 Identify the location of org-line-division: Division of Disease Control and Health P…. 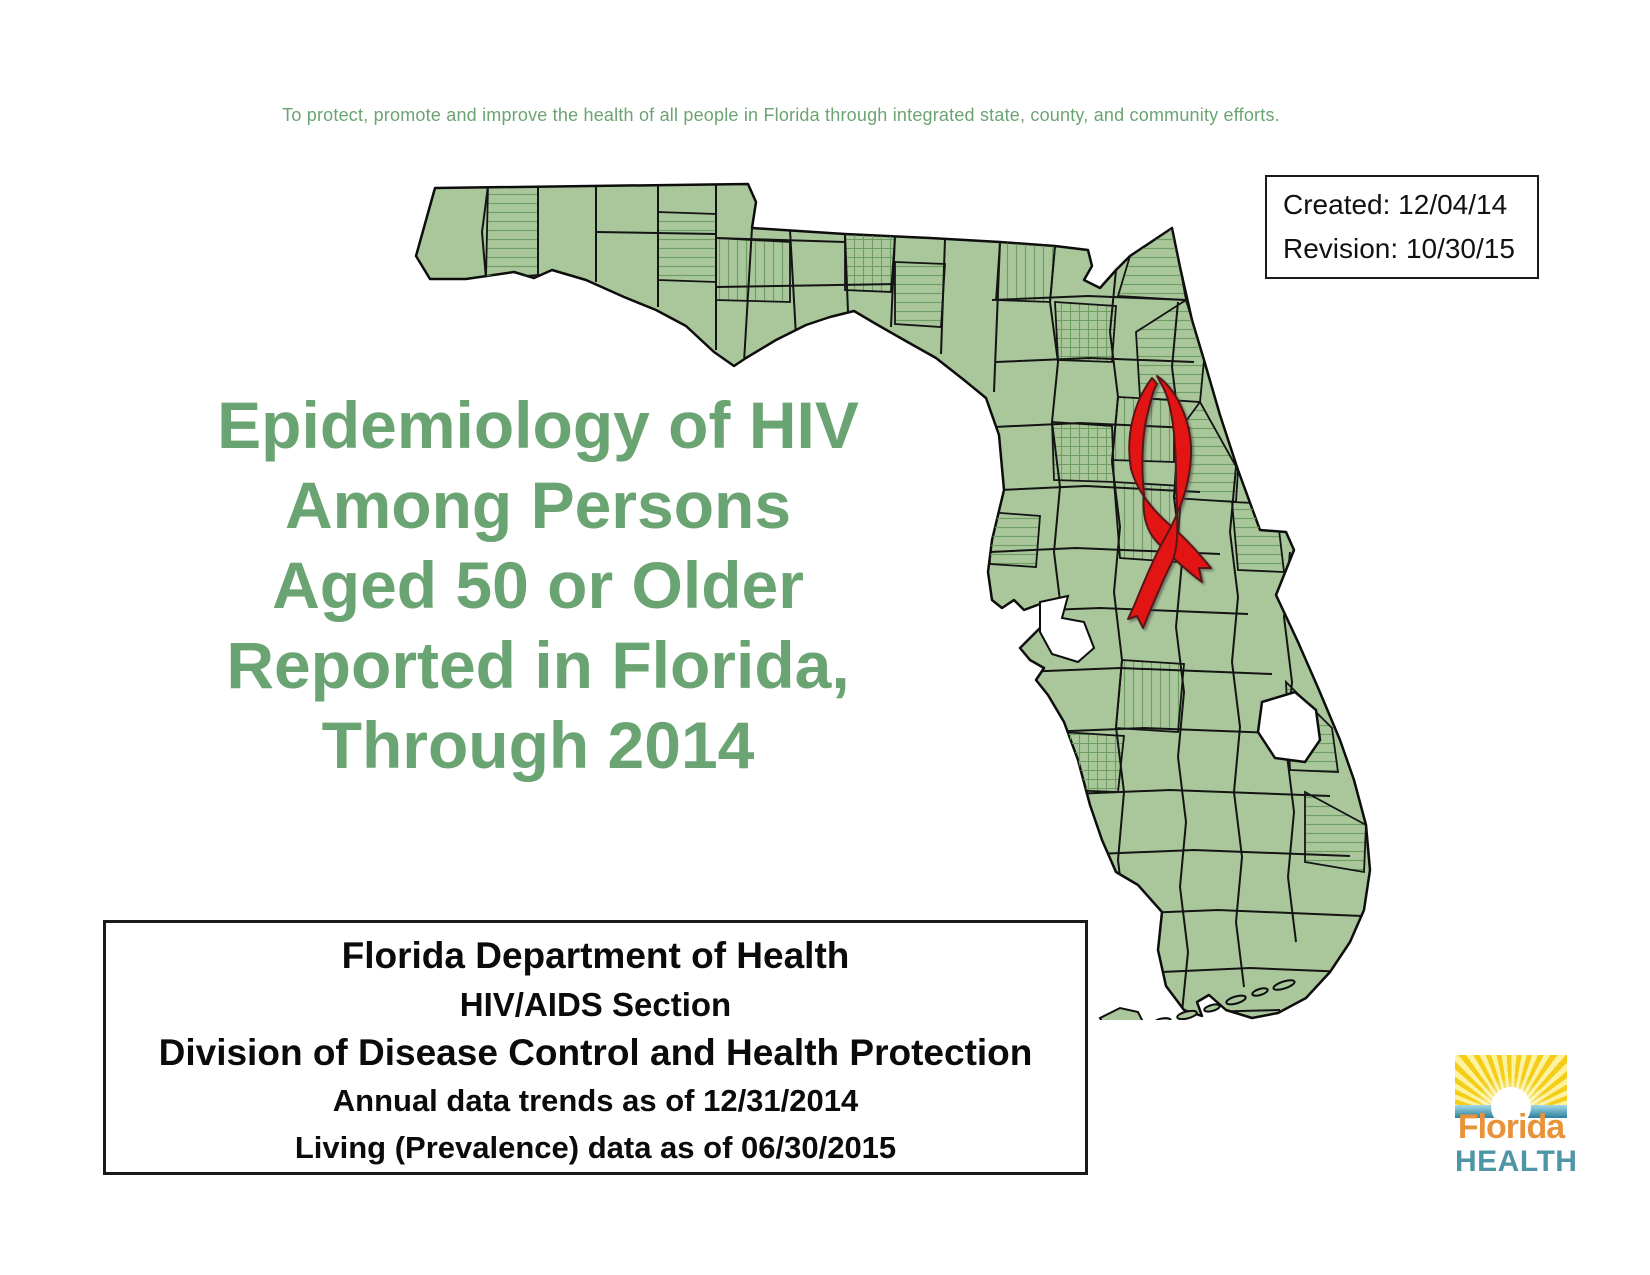
(595, 1052).